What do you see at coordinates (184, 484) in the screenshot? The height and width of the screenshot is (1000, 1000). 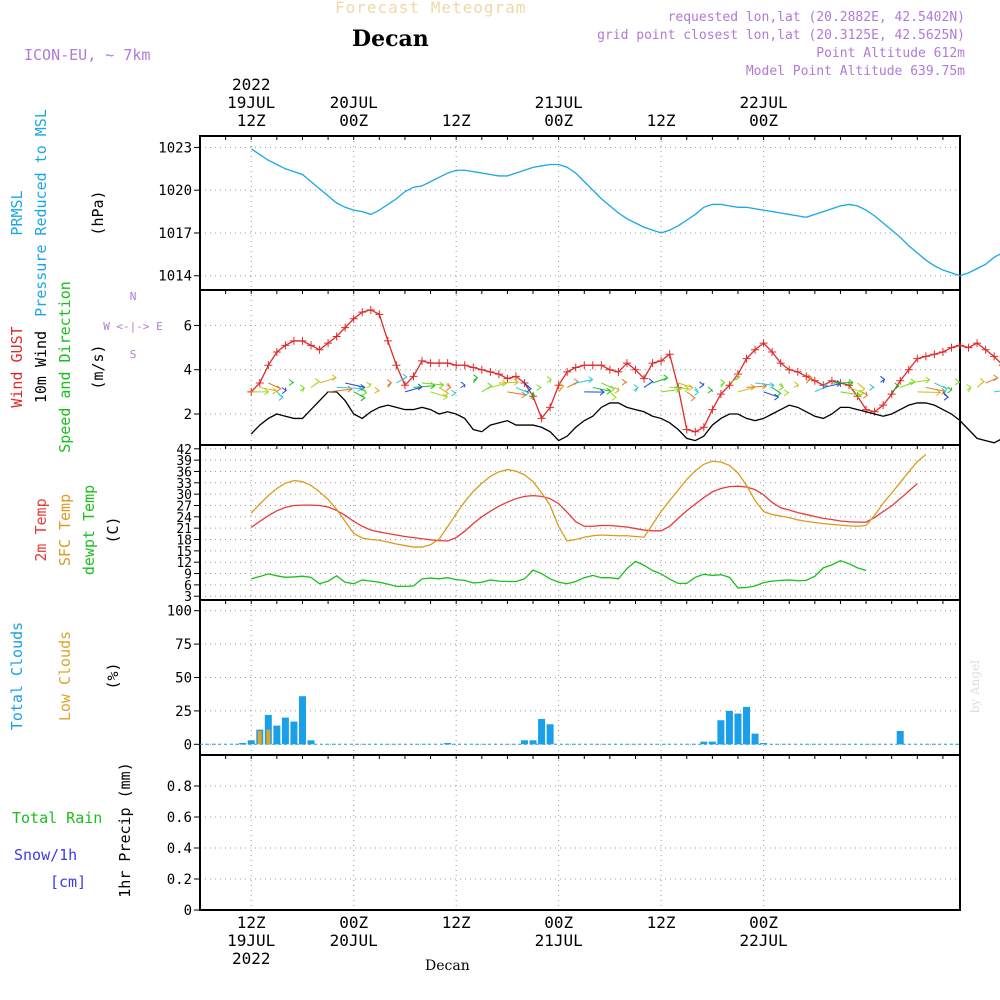 I see `y-tick-label: 33` at bounding box center [184, 484].